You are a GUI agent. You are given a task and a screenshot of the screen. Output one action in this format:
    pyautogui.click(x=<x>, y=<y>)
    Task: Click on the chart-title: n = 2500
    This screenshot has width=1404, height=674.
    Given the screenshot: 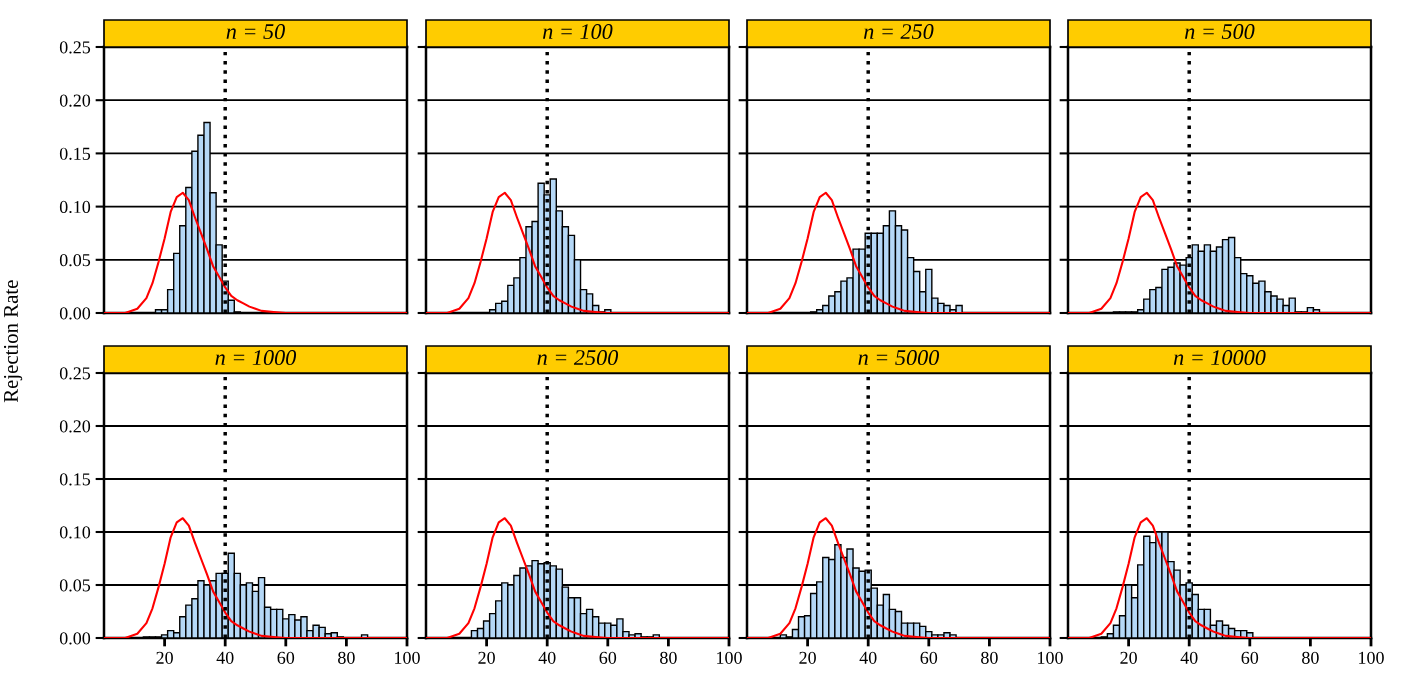 What is the action you would take?
    pyautogui.click(x=578, y=358)
    